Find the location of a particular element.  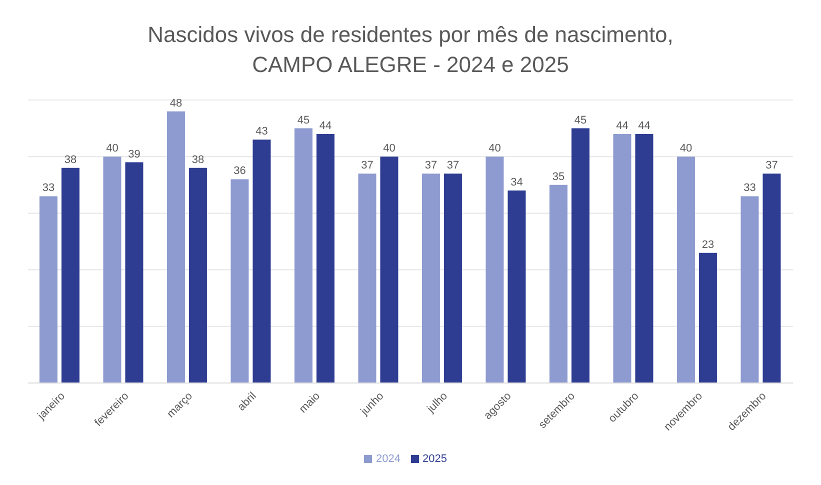

legend-label: 2024 is located at coordinates (388, 459).